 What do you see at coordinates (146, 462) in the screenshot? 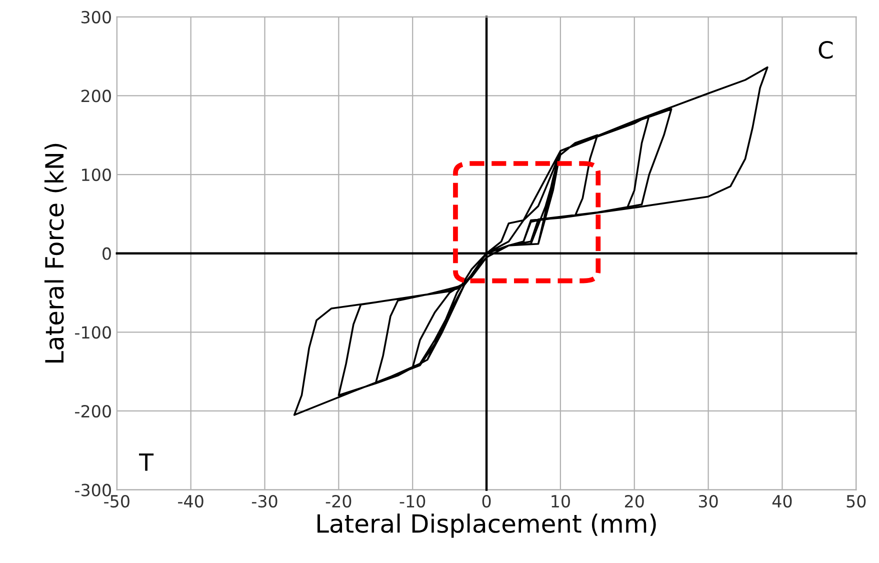
I see `annotation: T` at bounding box center [146, 462].